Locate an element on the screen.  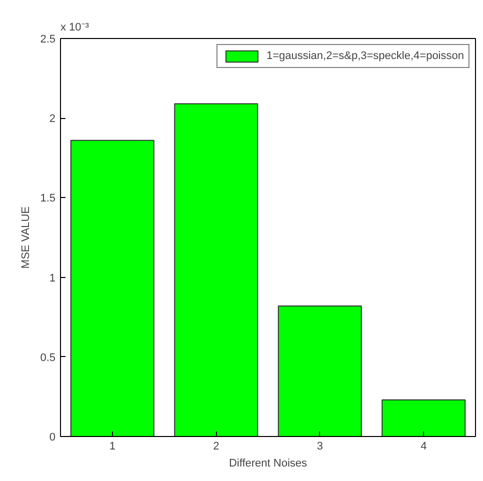
y-tick-label: 2 is located at coordinates (52, 119).